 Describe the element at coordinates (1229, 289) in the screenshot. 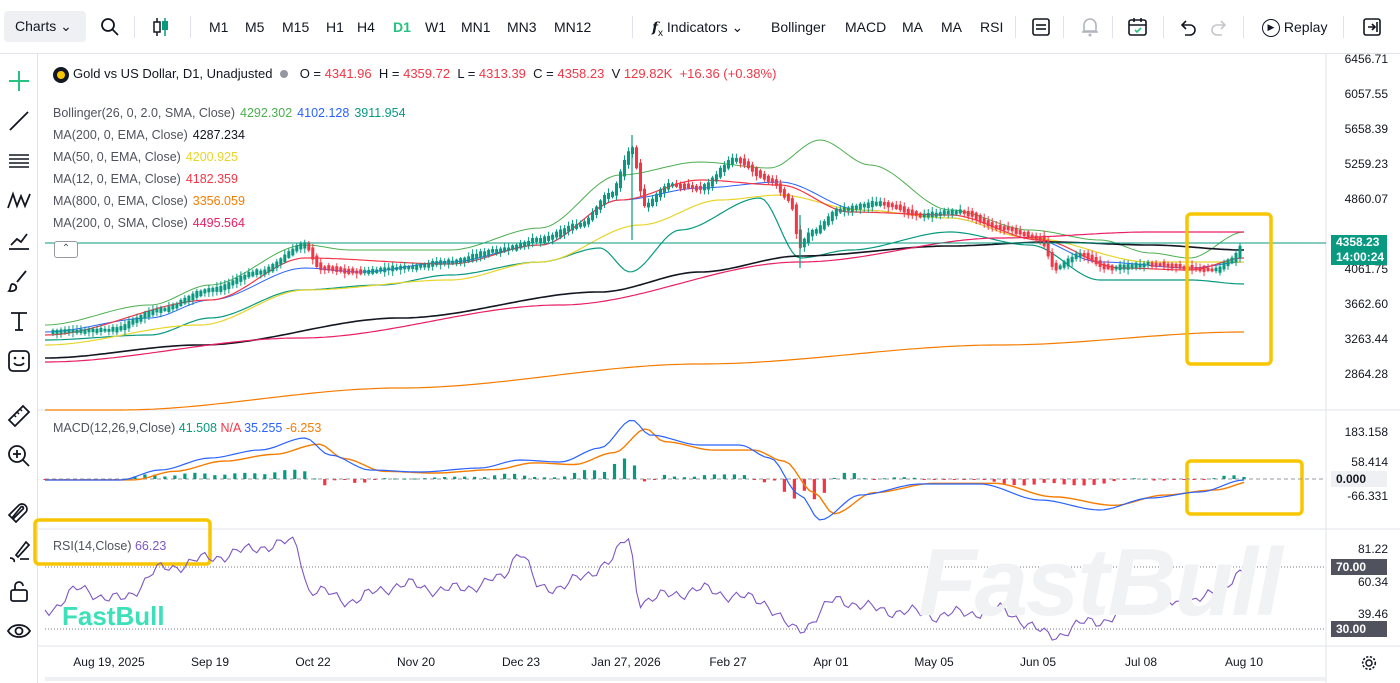

I see `highlight-box-price` at that location.